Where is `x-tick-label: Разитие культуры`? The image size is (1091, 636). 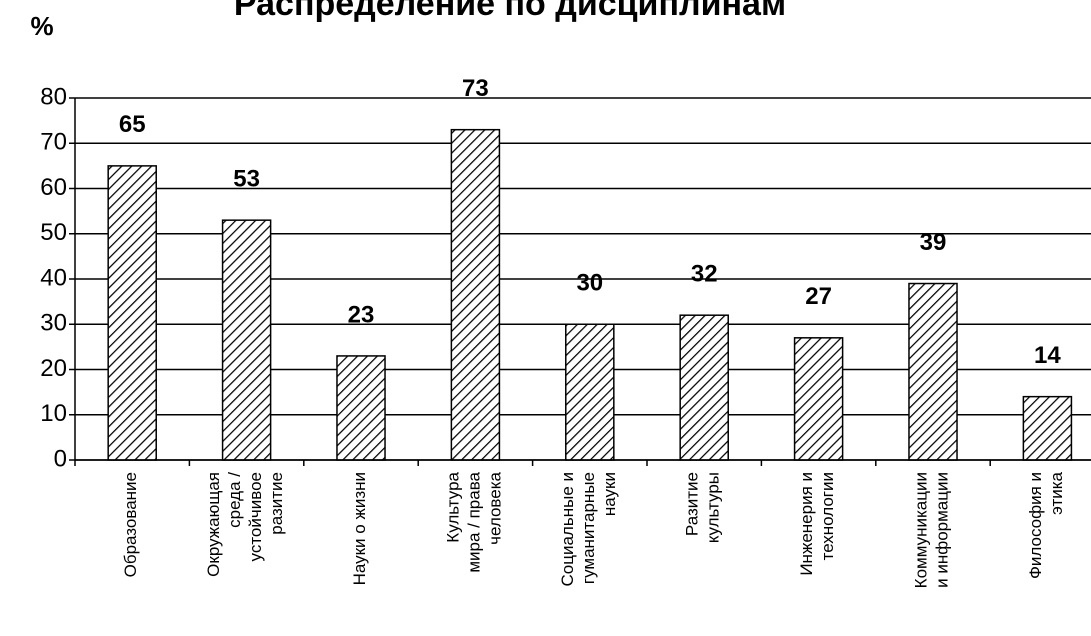 x-tick-label: Разитие культуры is located at coordinates (703, 507).